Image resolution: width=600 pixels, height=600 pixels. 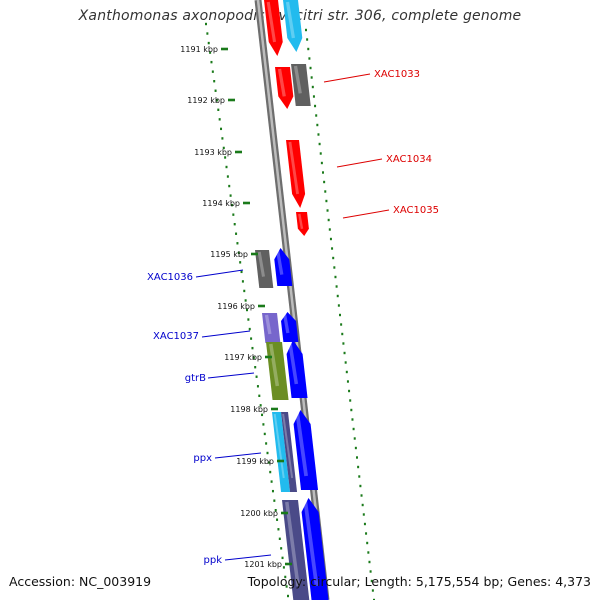 I want to click on kbp-label: 1193 kbp, so click(x=213, y=152).